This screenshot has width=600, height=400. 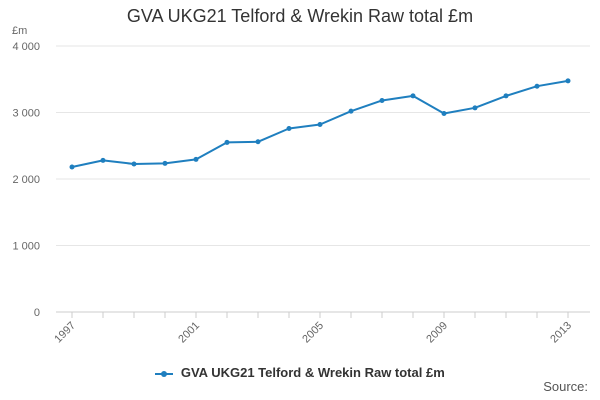 What do you see at coordinates (437, 333) in the screenshot?
I see `x-tick-label: 2009` at bounding box center [437, 333].